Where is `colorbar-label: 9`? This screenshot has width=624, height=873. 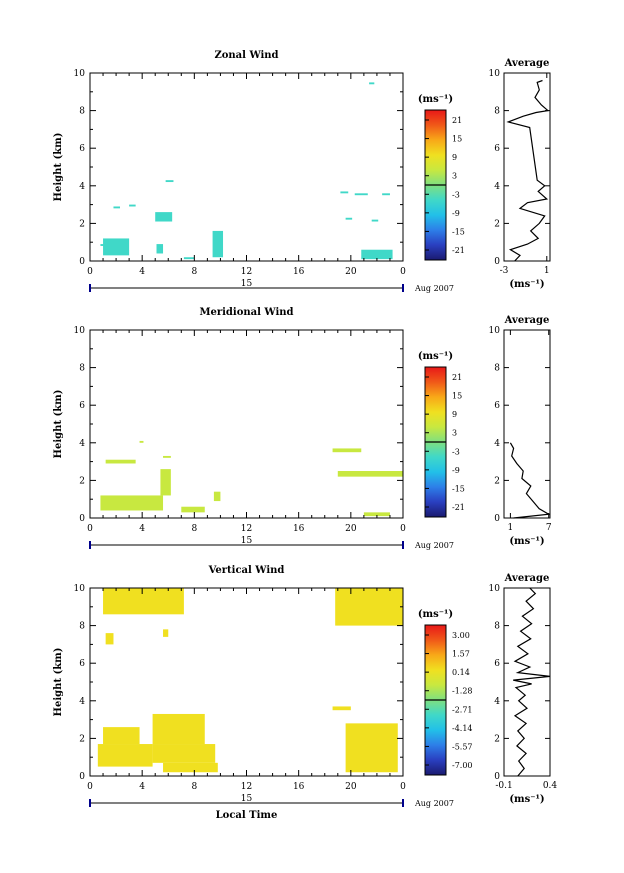 colorbar-label: 9 is located at coordinates (454, 414).